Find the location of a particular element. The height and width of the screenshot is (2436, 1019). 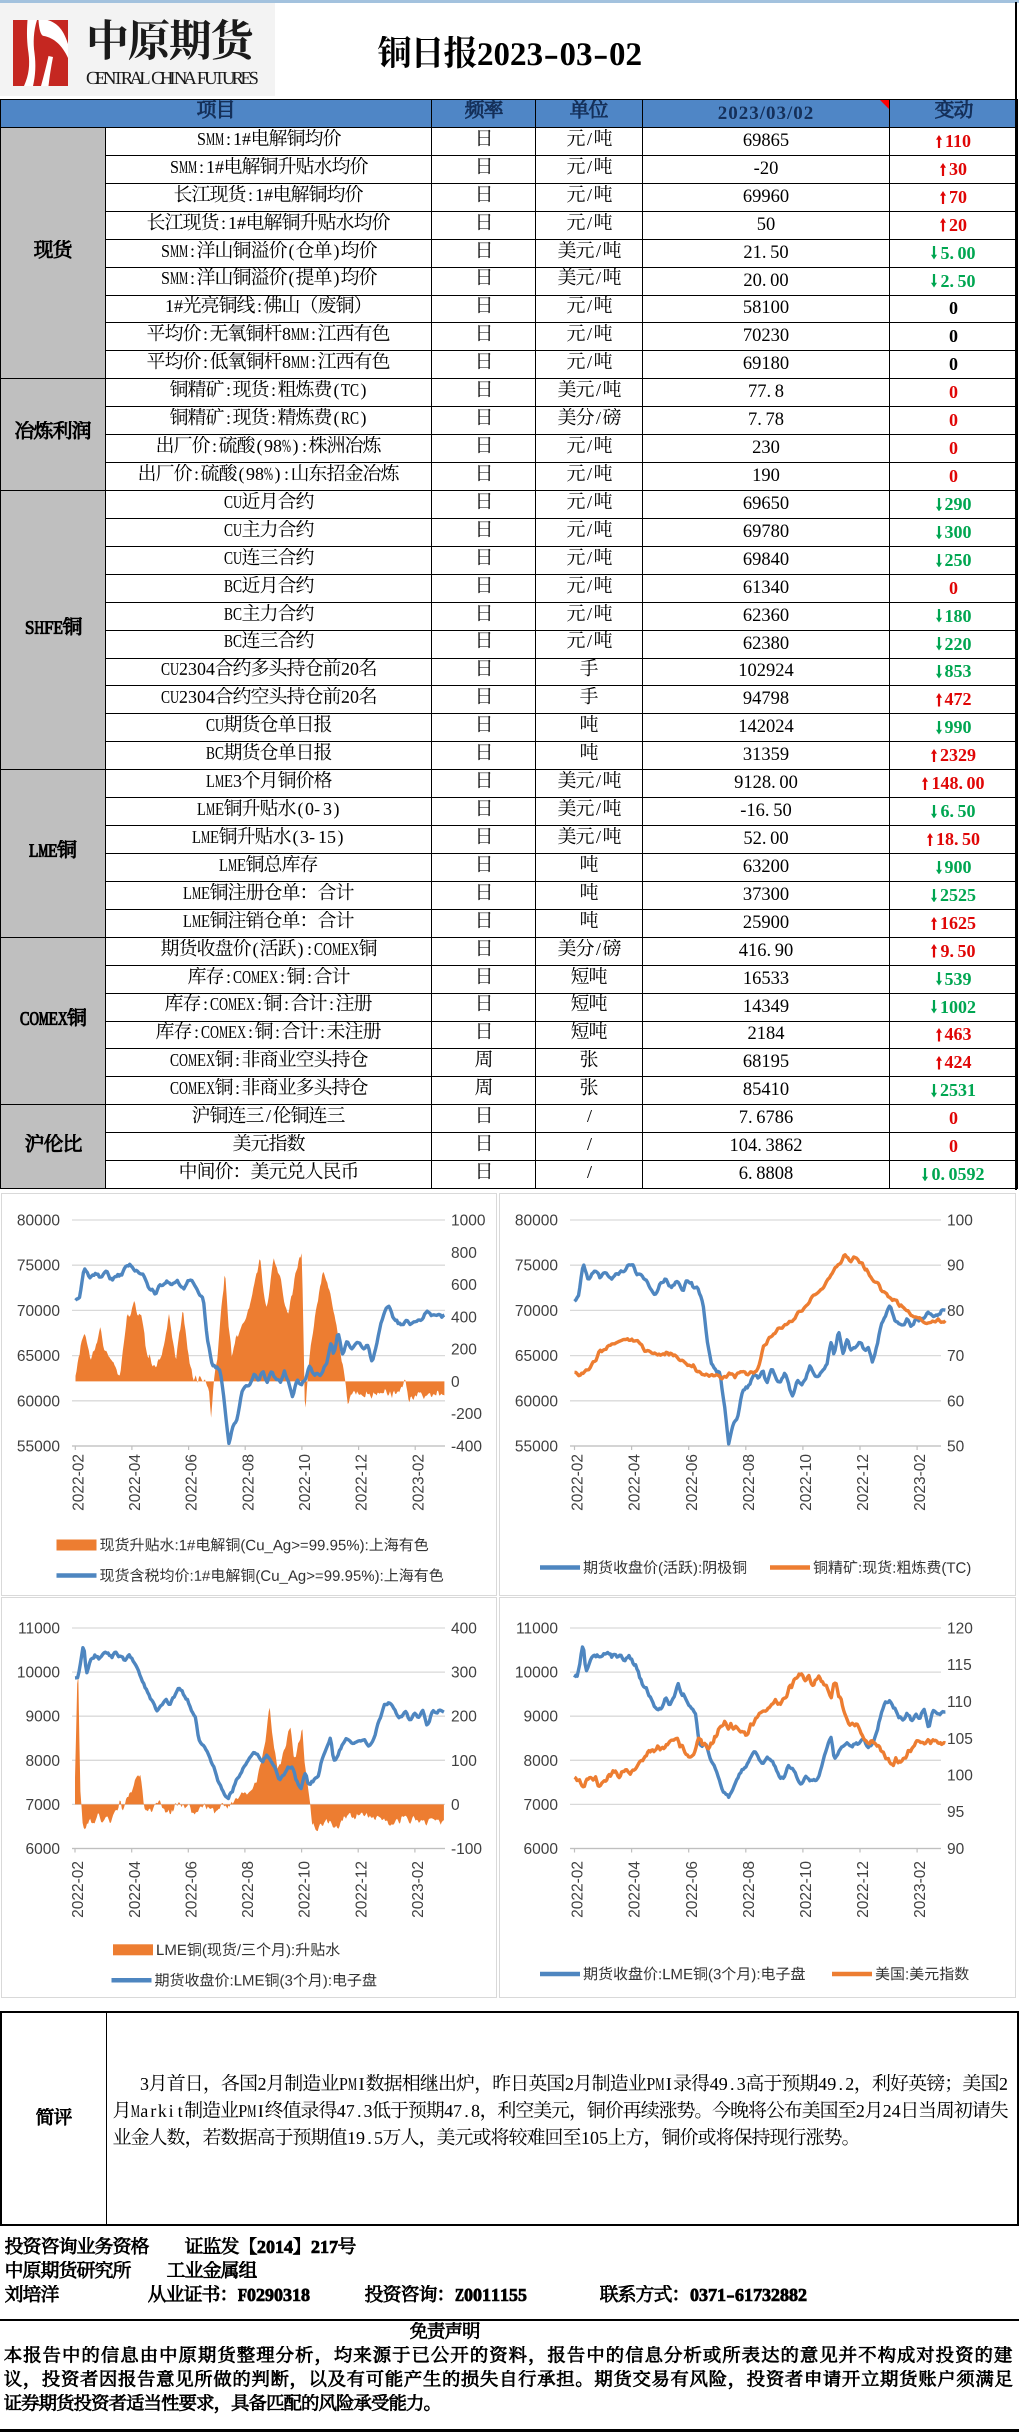

svg-text: 600 is located at coordinates (464, 1285).